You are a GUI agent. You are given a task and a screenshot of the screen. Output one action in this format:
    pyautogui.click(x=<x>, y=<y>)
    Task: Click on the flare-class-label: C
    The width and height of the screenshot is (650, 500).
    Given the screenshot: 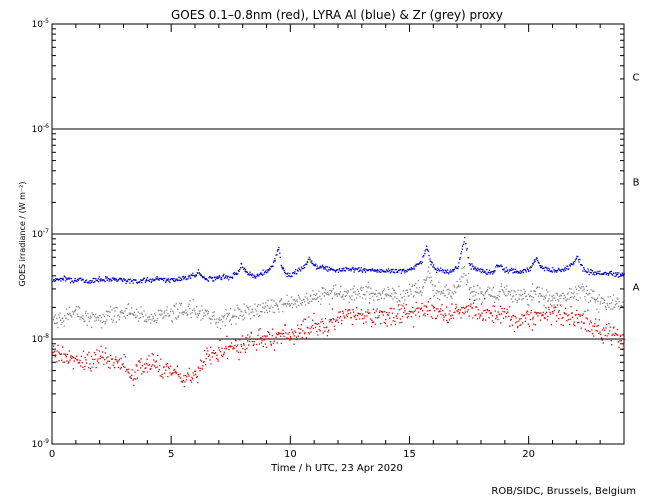 What is the action you would take?
    pyautogui.click(x=636, y=78)
    